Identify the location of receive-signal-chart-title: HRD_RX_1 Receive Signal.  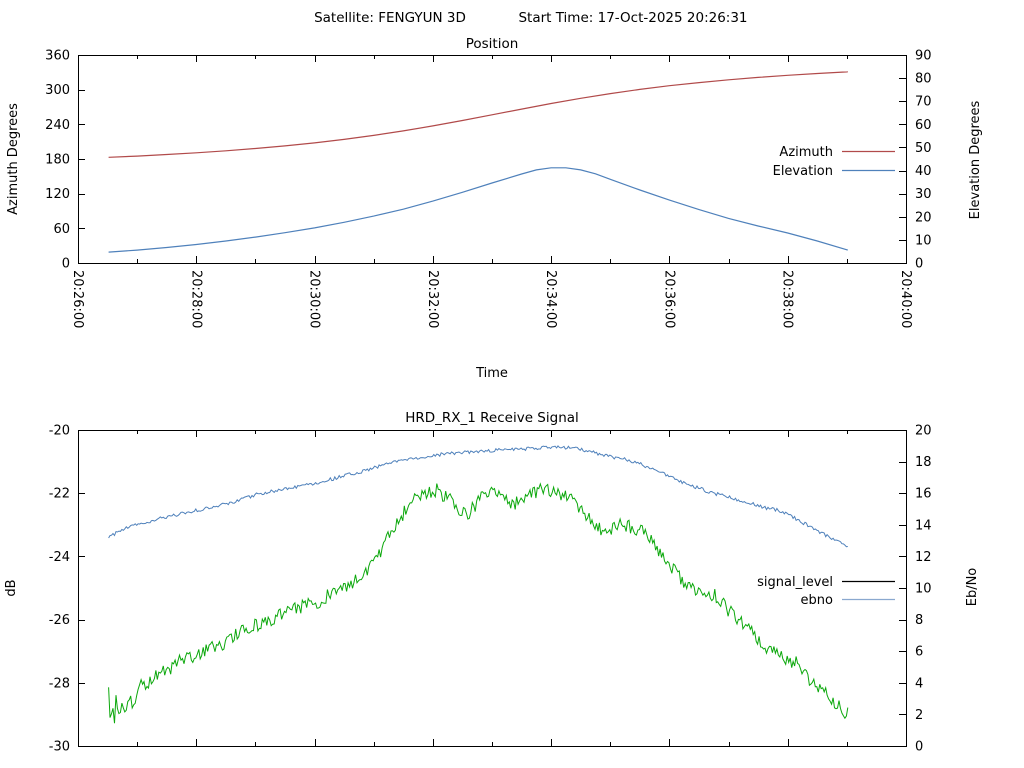
(492, 418).